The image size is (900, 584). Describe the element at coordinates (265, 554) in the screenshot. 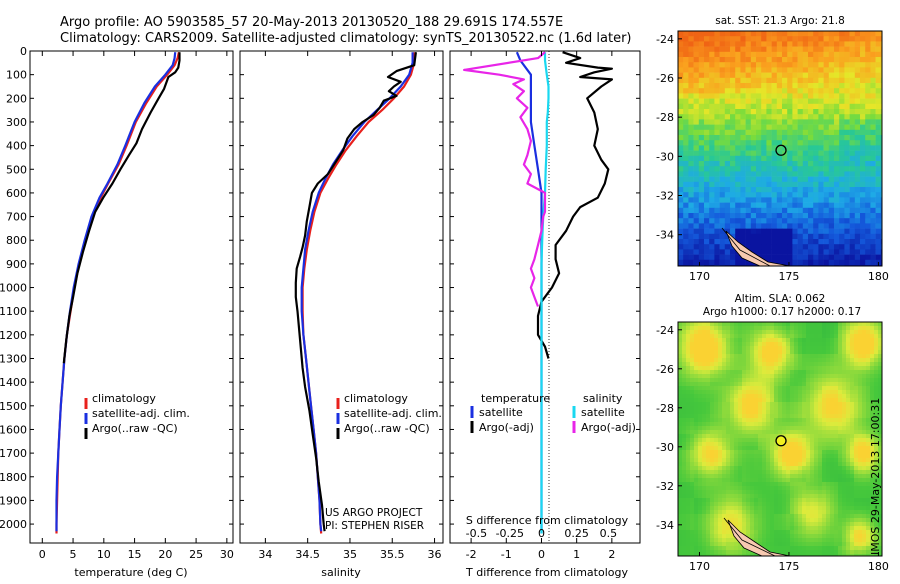

I see `x-tick-label: 34` at that location.